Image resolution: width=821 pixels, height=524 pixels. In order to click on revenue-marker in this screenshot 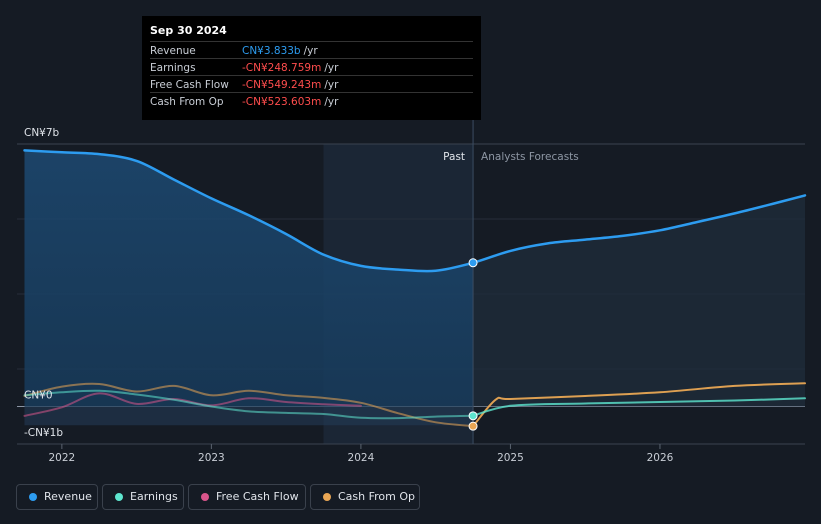, I will do `click(473, 263)`.